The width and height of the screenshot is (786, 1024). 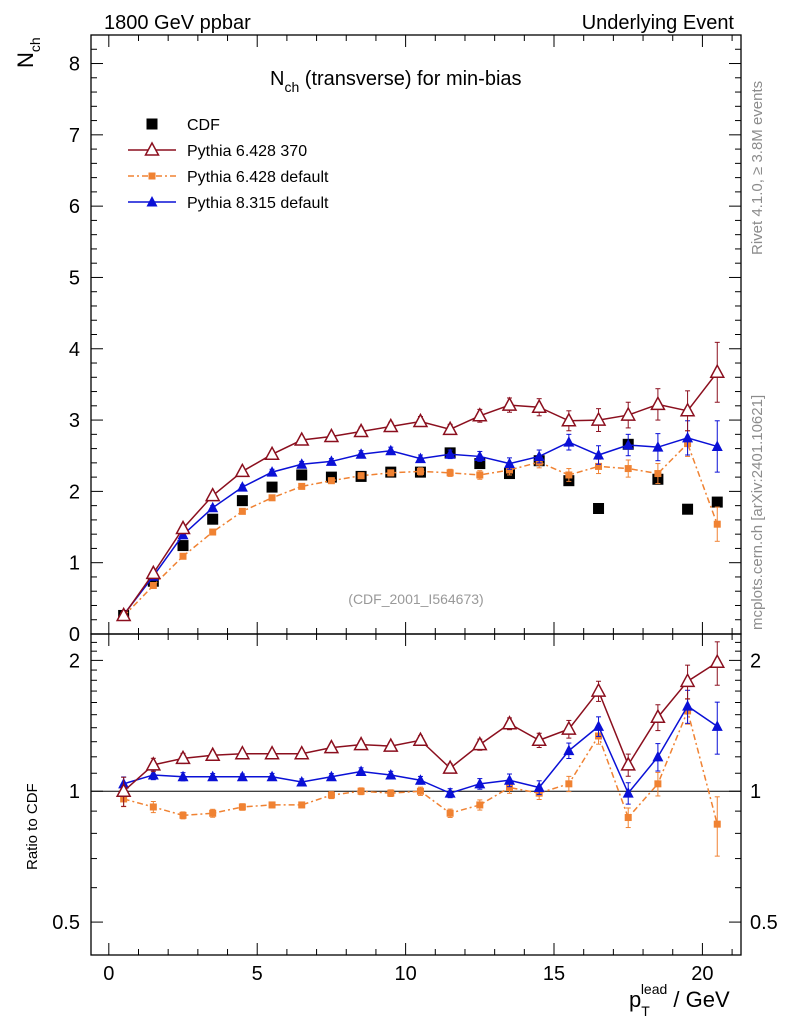 I want to click on ratio-y-label: Ratio to CDF, so click(x=32, y=826).